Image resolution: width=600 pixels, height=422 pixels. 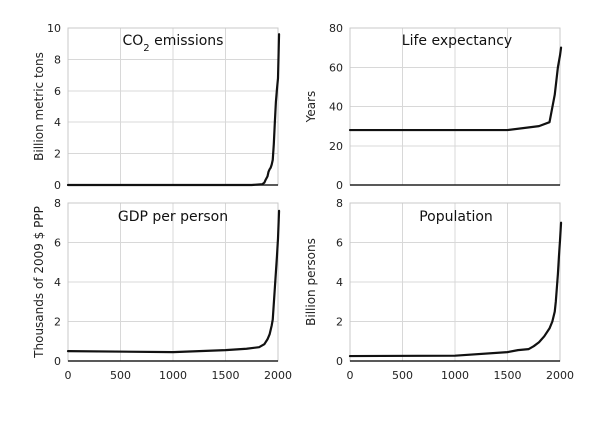 What do you see at coordinates (336, 146) in the screenshot?
I see `y-tick-label: 20` at bounding box center [336, 146].